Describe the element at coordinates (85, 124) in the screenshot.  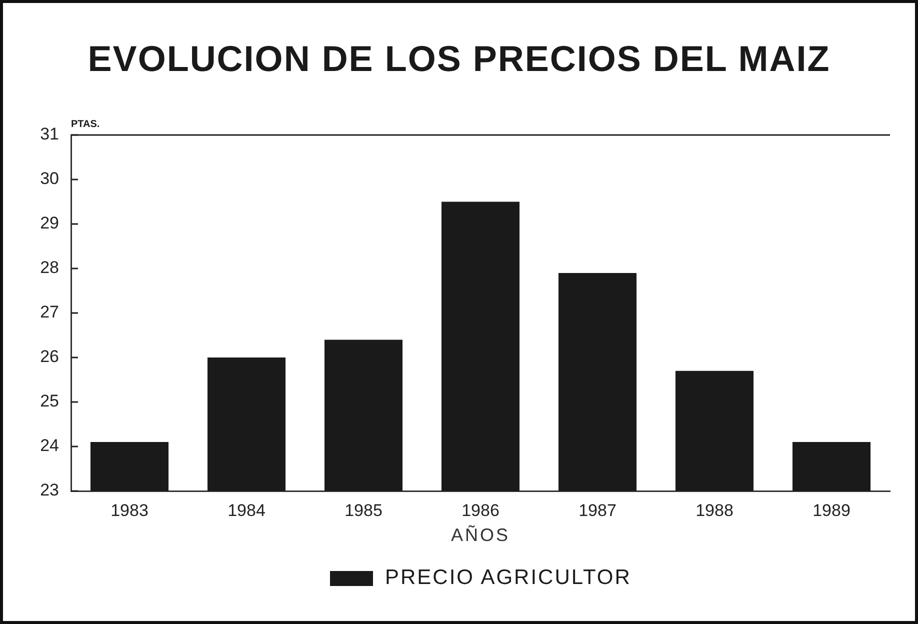
I see `y-axis-title: PTAS.` at that location.